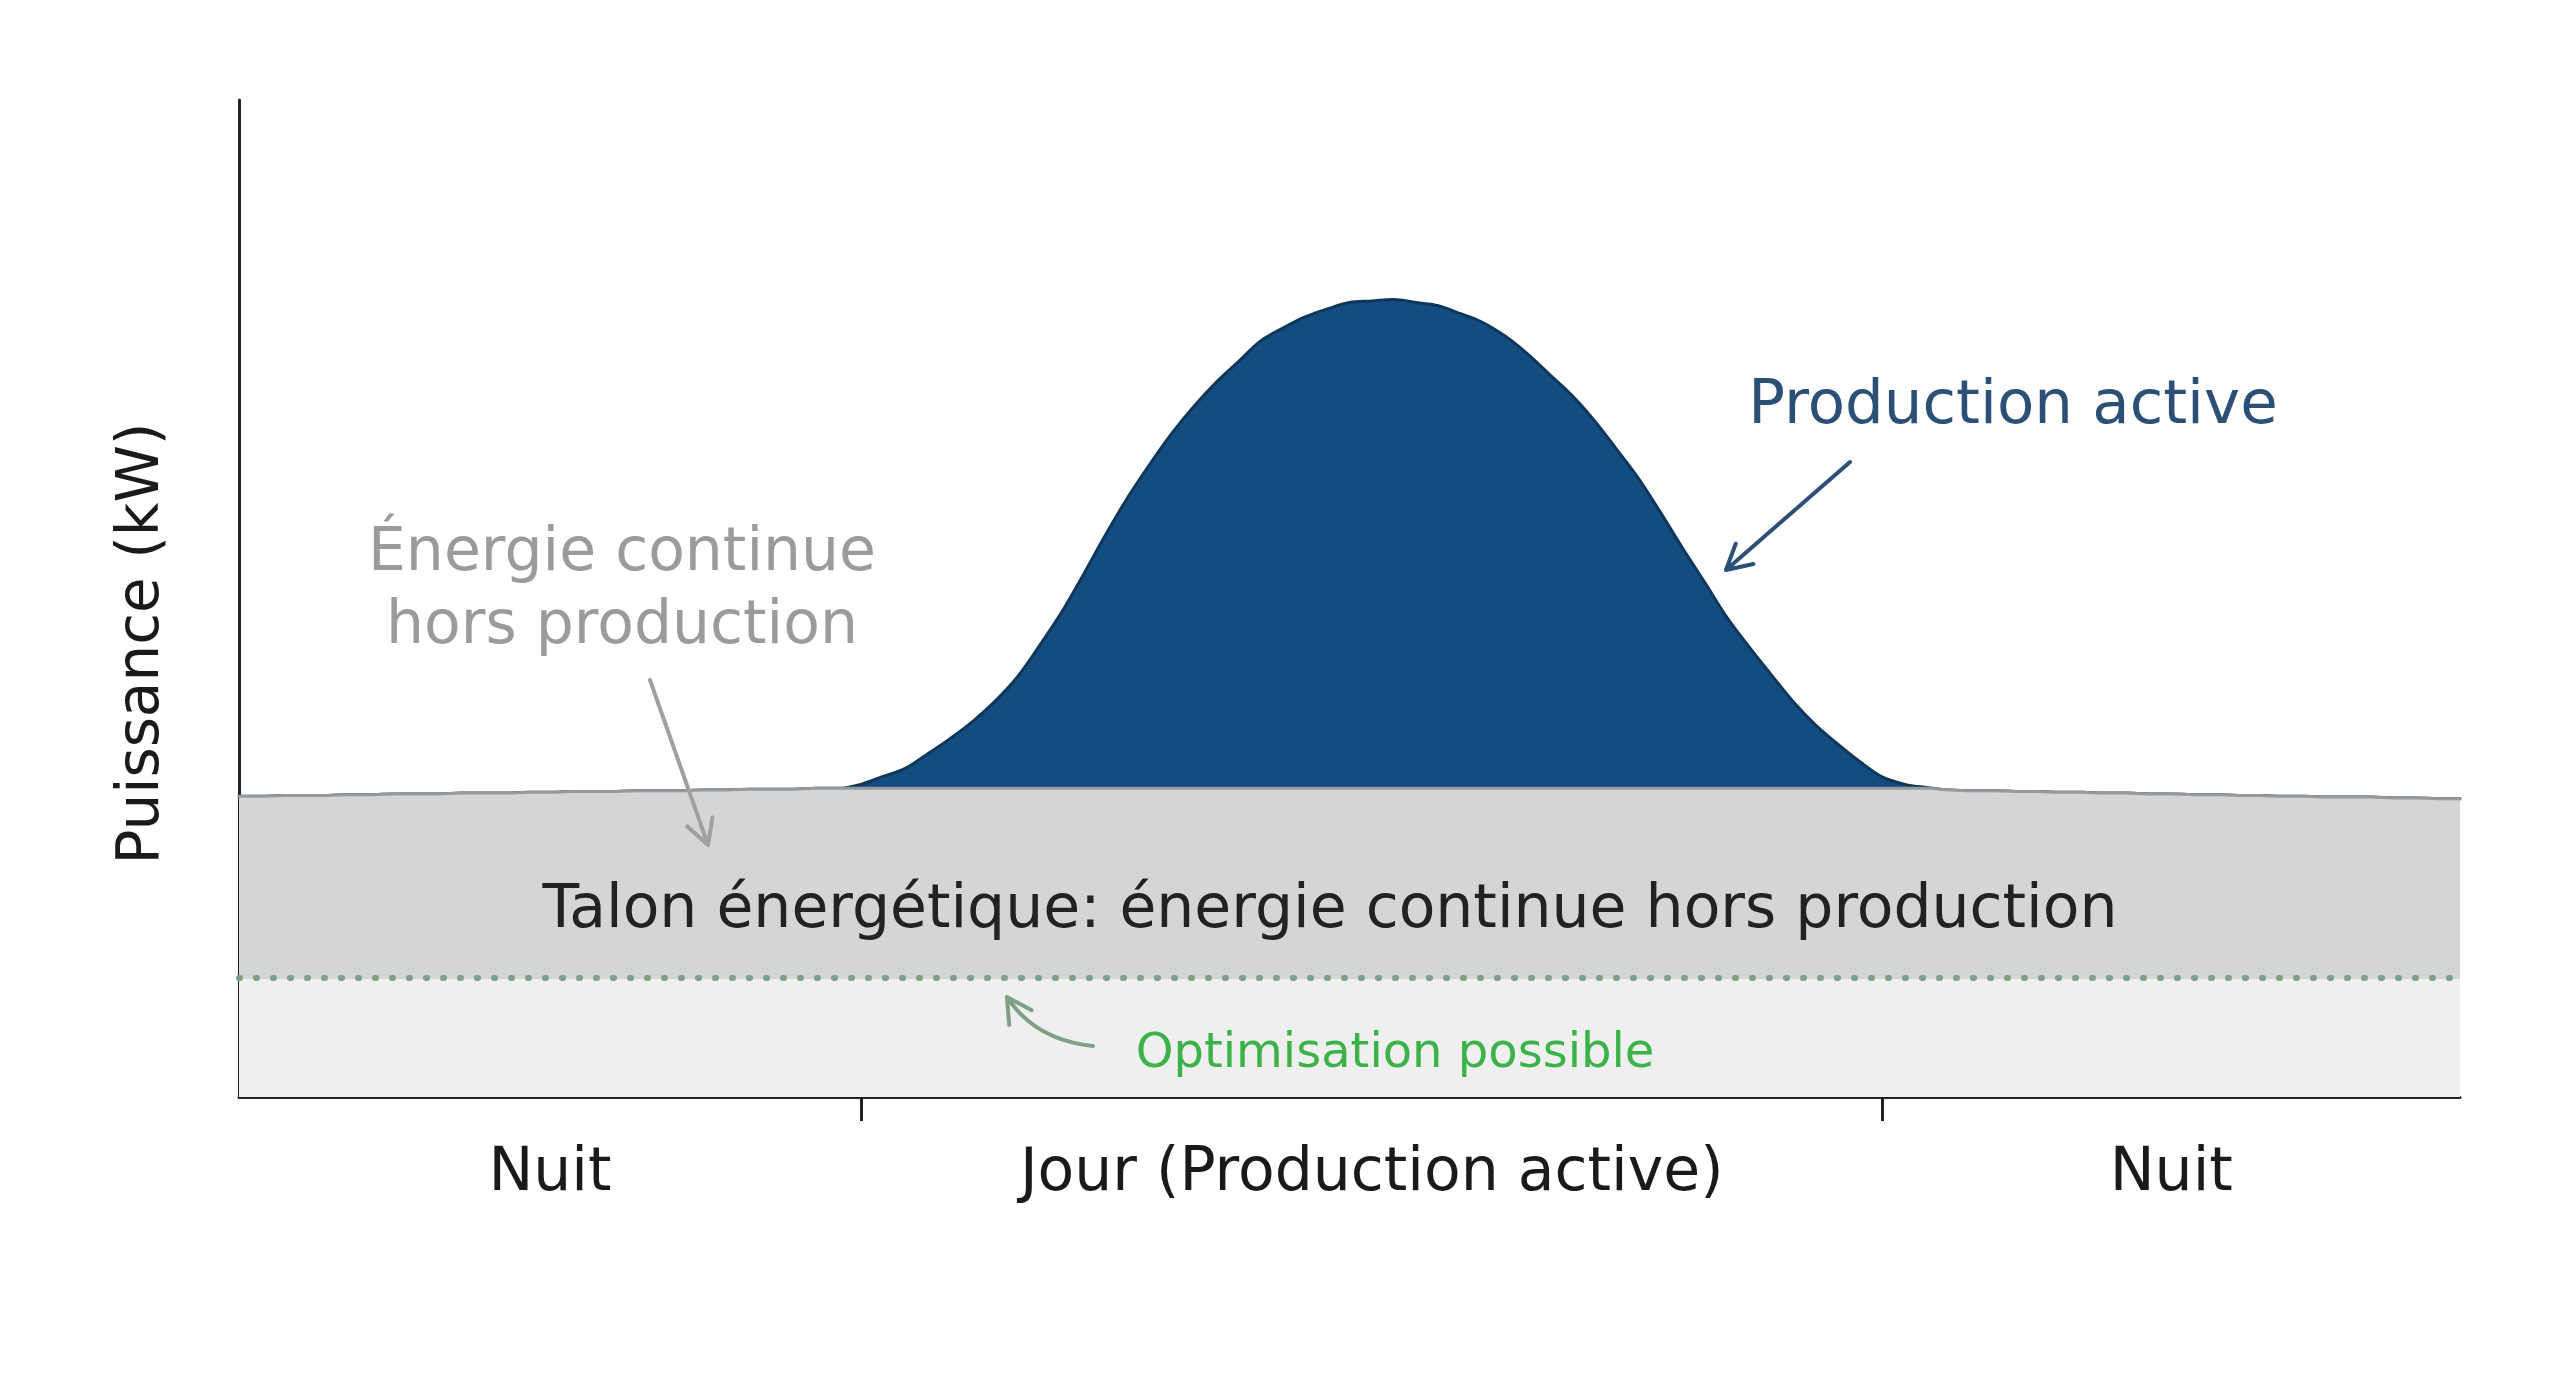 The image size is (2560, 1396). What do you see at coordinates (1395, 1050) in the screenshot?
I see `legend-label: Optimisation possible` at bounding box center [1395, 1050].